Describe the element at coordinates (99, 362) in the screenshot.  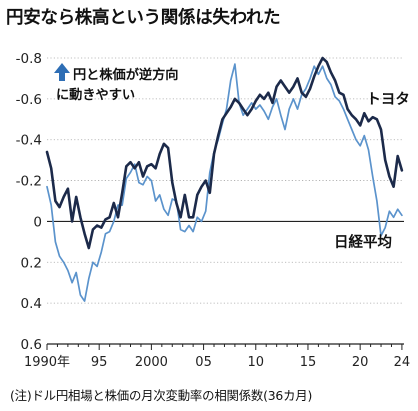
I see `x-tick-label: 95` at that location.